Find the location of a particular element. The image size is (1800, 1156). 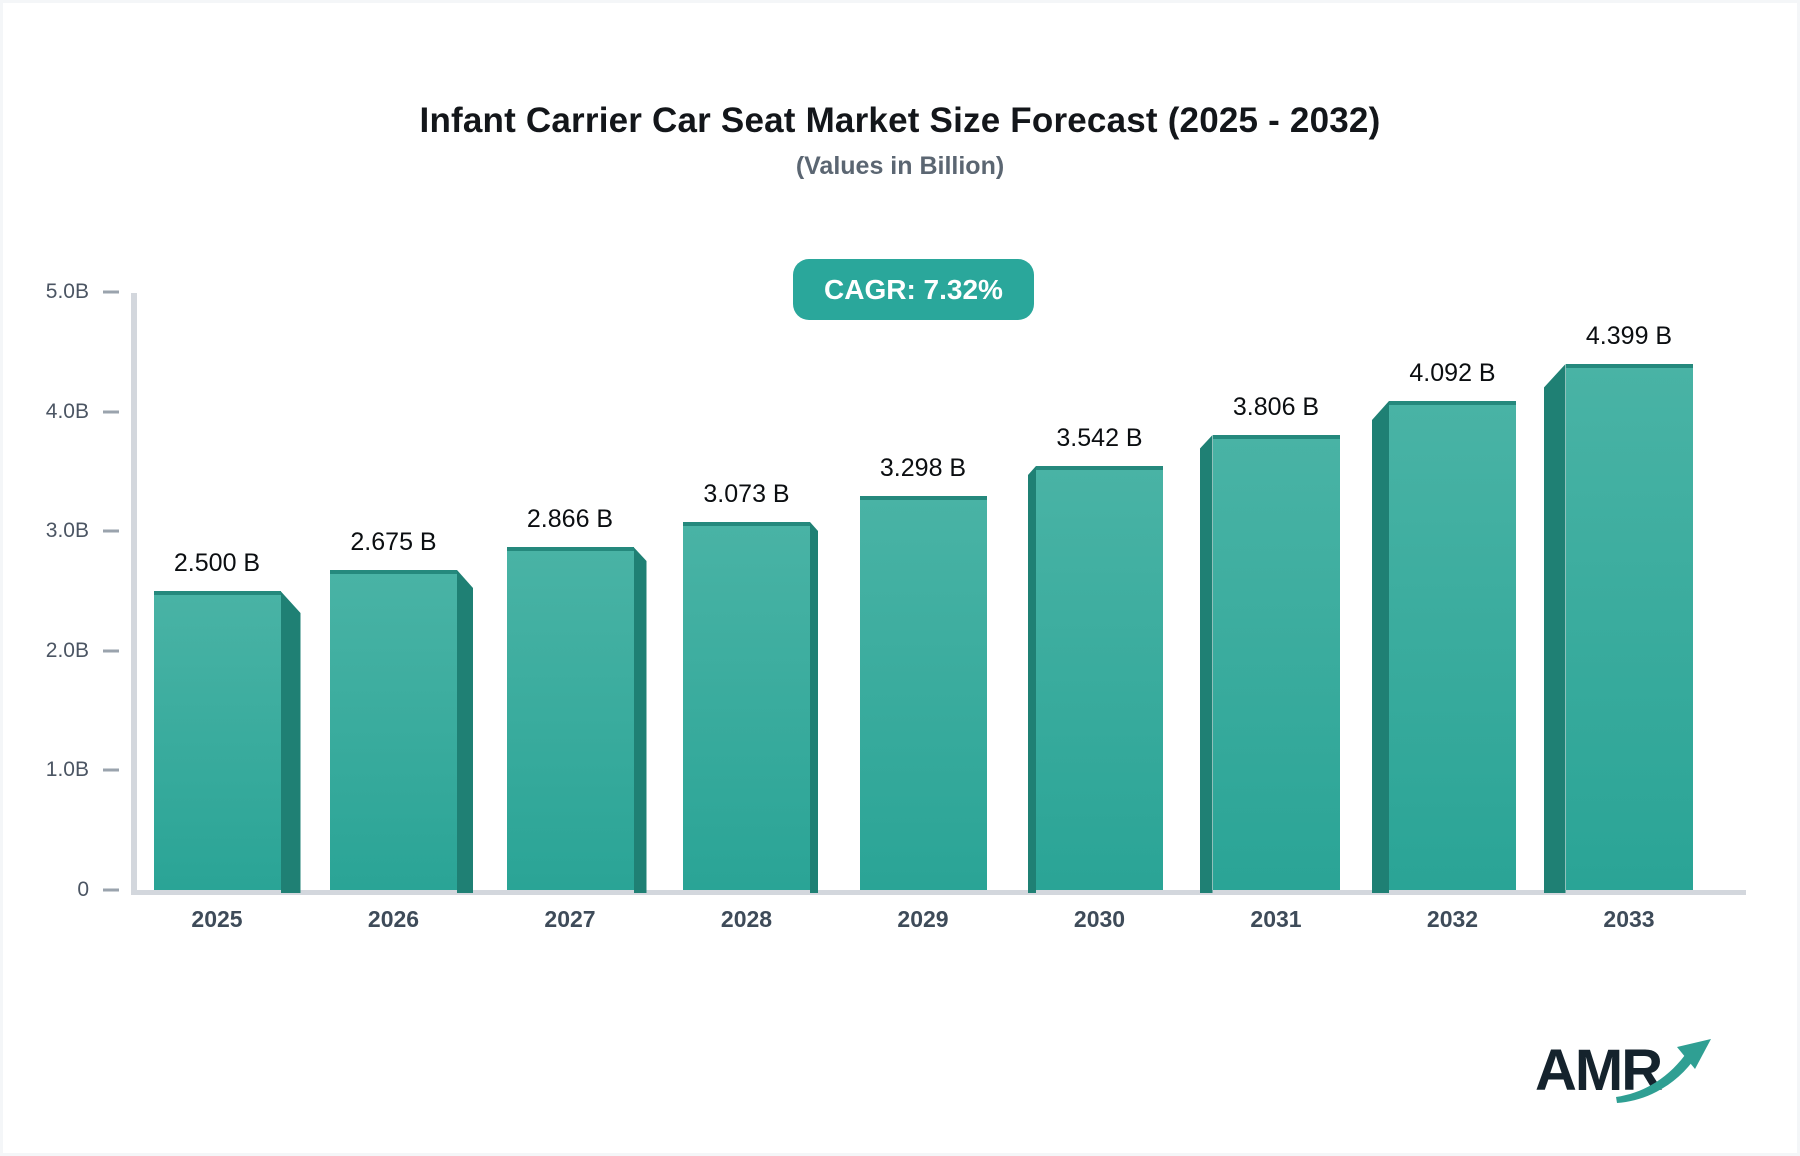

y-axis-tick-label: 5.0B is located at coordinates (67, 291).